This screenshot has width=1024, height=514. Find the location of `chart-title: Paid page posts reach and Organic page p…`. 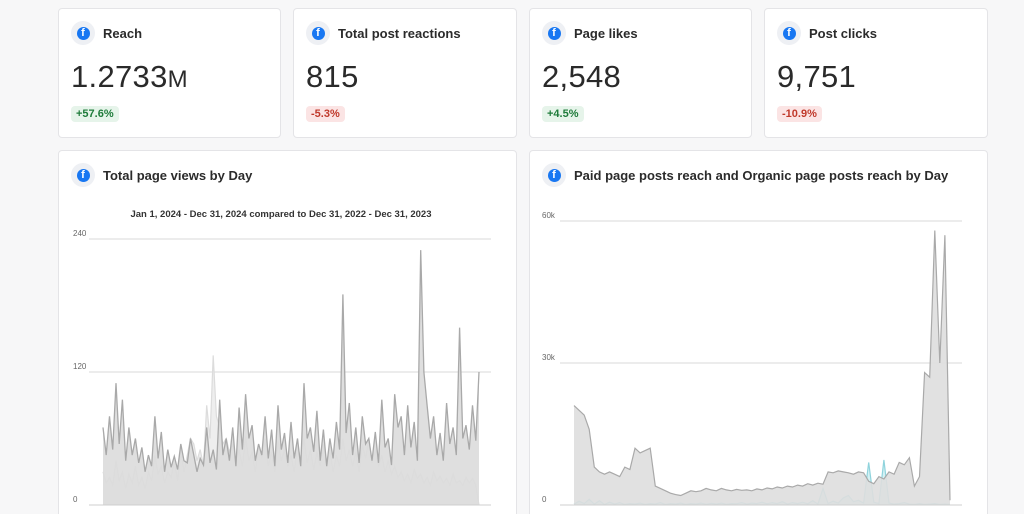

chart-title: Paid page posts reach and Organic page p… is located at coordinates (761, 175).